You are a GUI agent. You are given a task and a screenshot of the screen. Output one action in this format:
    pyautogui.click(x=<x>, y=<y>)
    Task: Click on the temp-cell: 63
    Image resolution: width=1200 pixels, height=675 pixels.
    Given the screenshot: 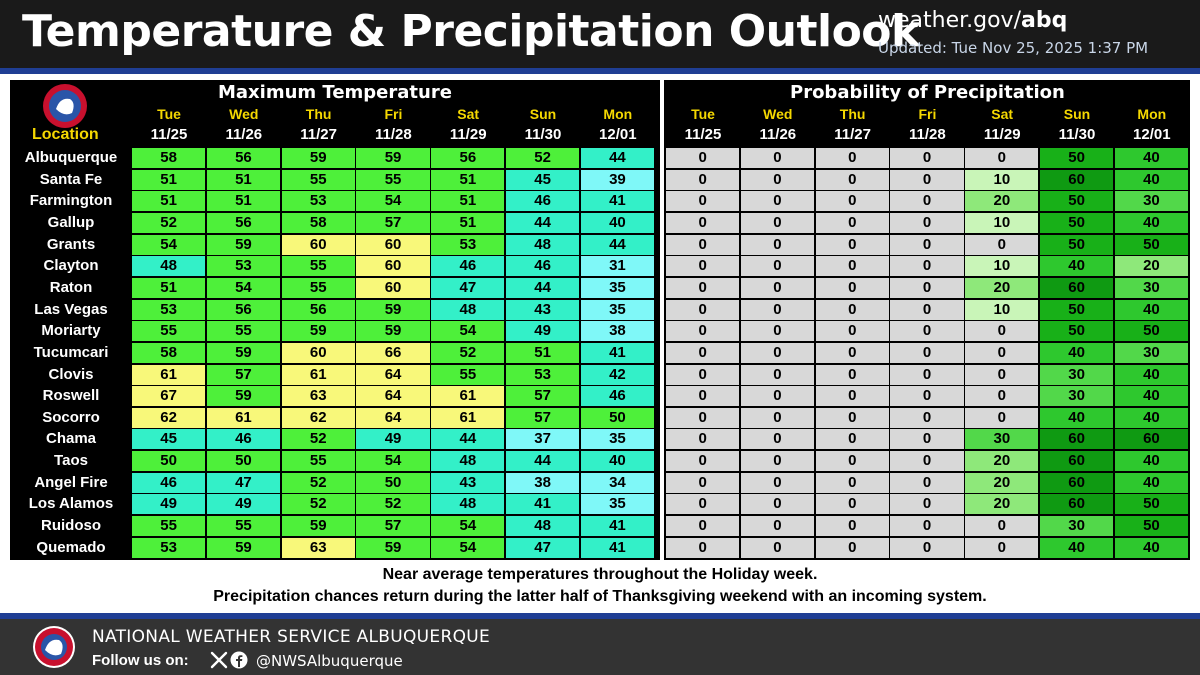 What is the action you would take?
    pyautogui.click(x=318, y=547)
    